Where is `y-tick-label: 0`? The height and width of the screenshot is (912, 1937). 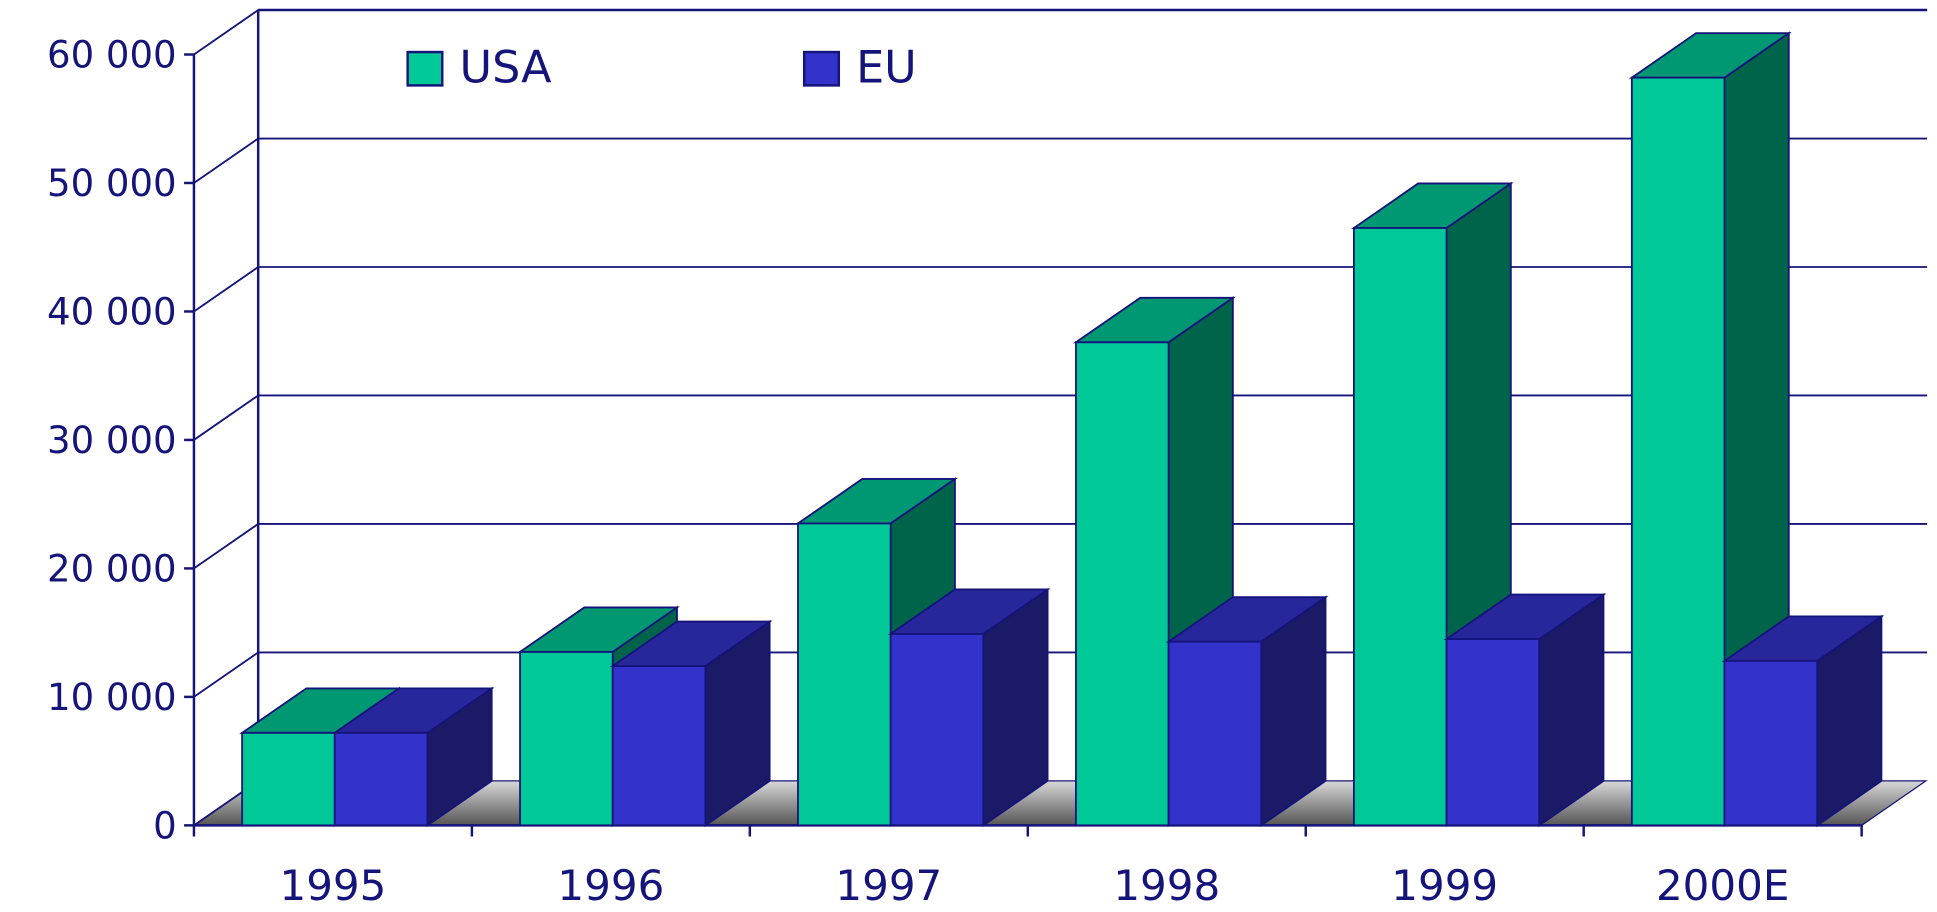
y-tick-label: 0 is located at coordinates (165, 825).